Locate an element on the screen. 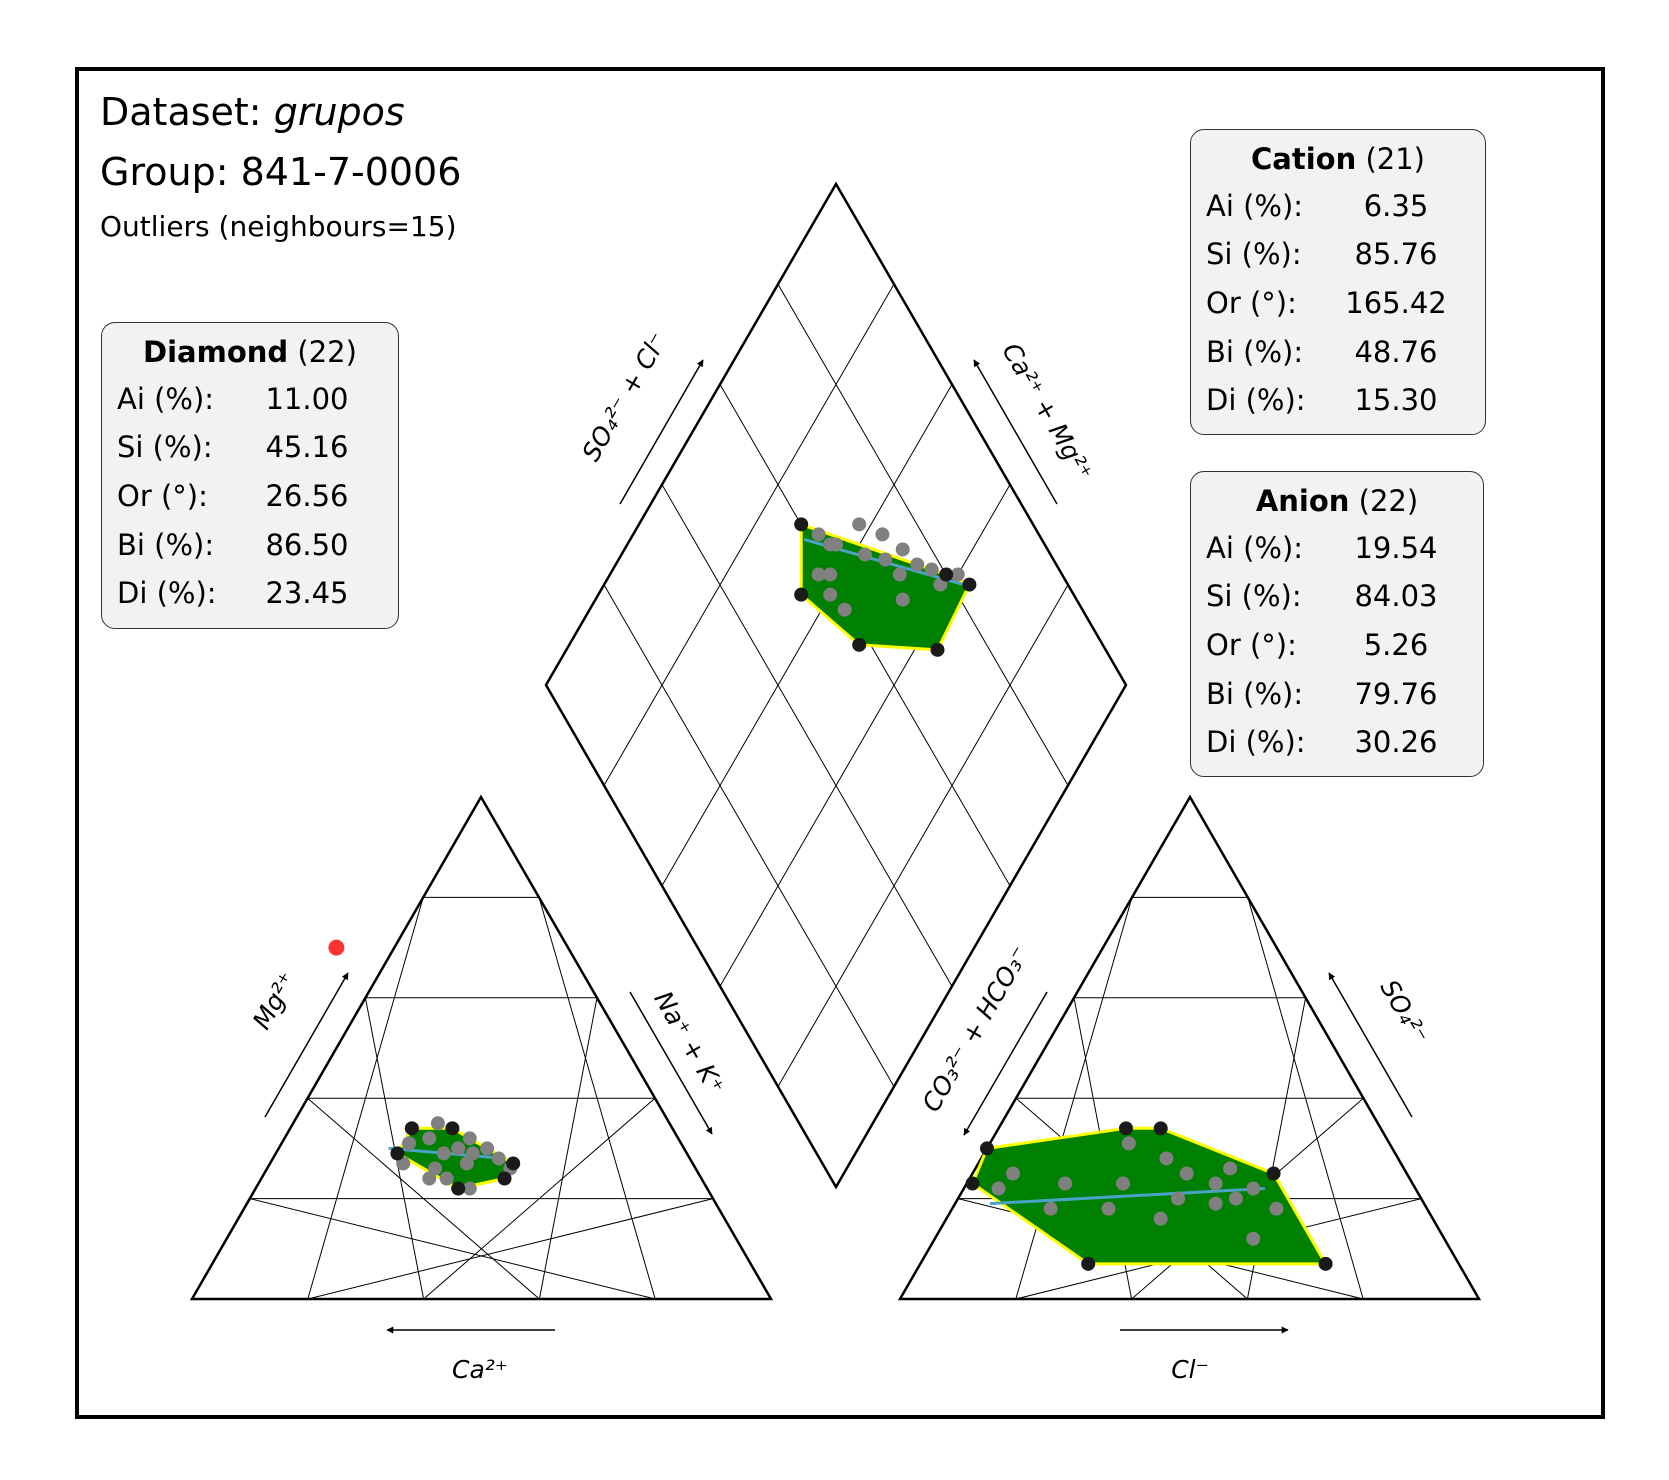 The width and height of the screenshot is (1669, 1480). co3-hco3-arrow is located at coordinates (1005, 1063).